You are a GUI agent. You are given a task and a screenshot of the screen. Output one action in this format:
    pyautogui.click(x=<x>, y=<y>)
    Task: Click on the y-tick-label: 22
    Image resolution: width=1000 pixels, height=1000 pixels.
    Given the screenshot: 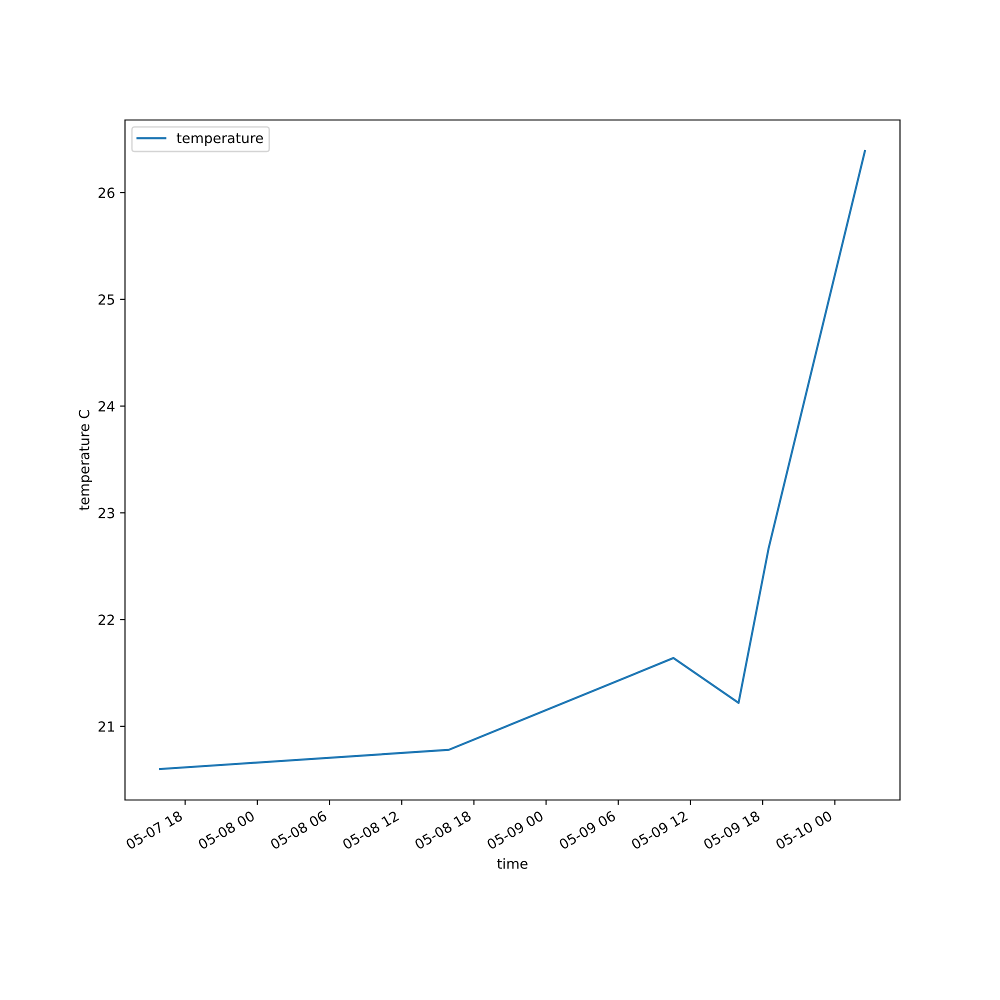 What is the action you would take?
    pyautogui.click(x=106, y=619)
    